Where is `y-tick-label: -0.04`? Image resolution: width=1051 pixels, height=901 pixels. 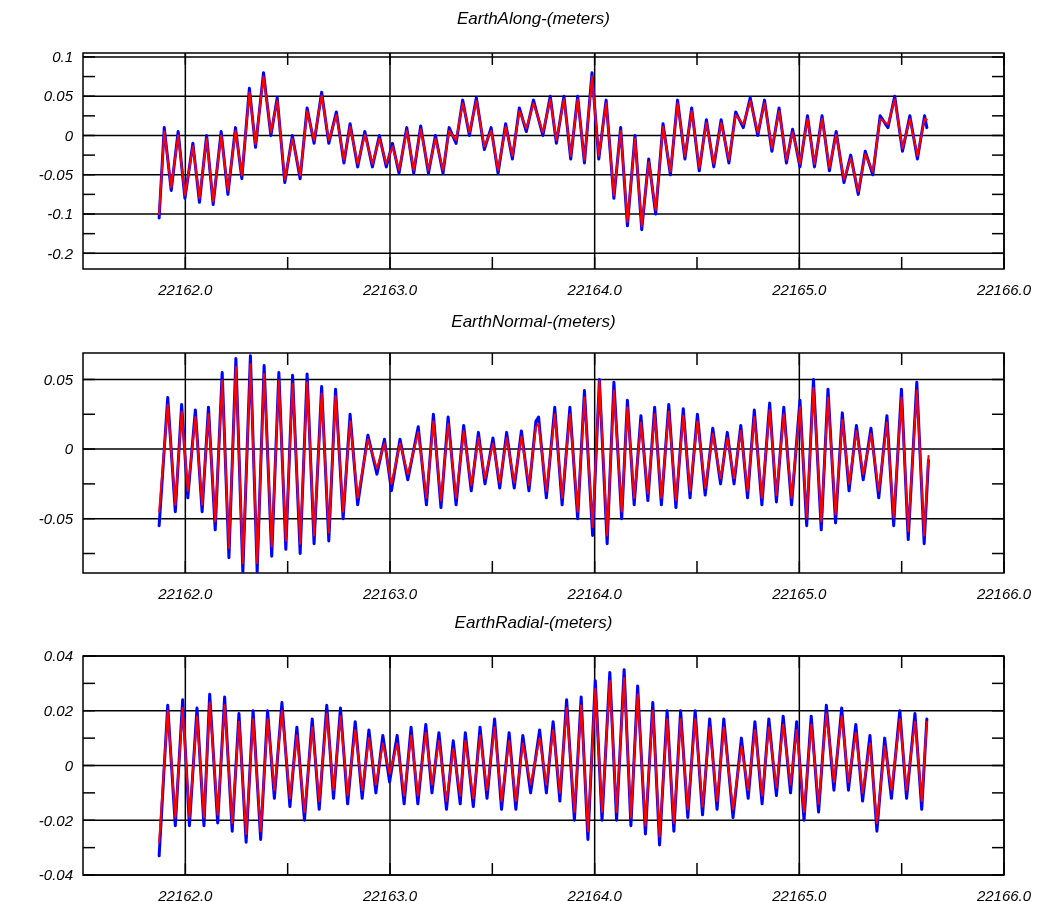 y-tick-label: -0.04 is located at coordinates (55, 875).